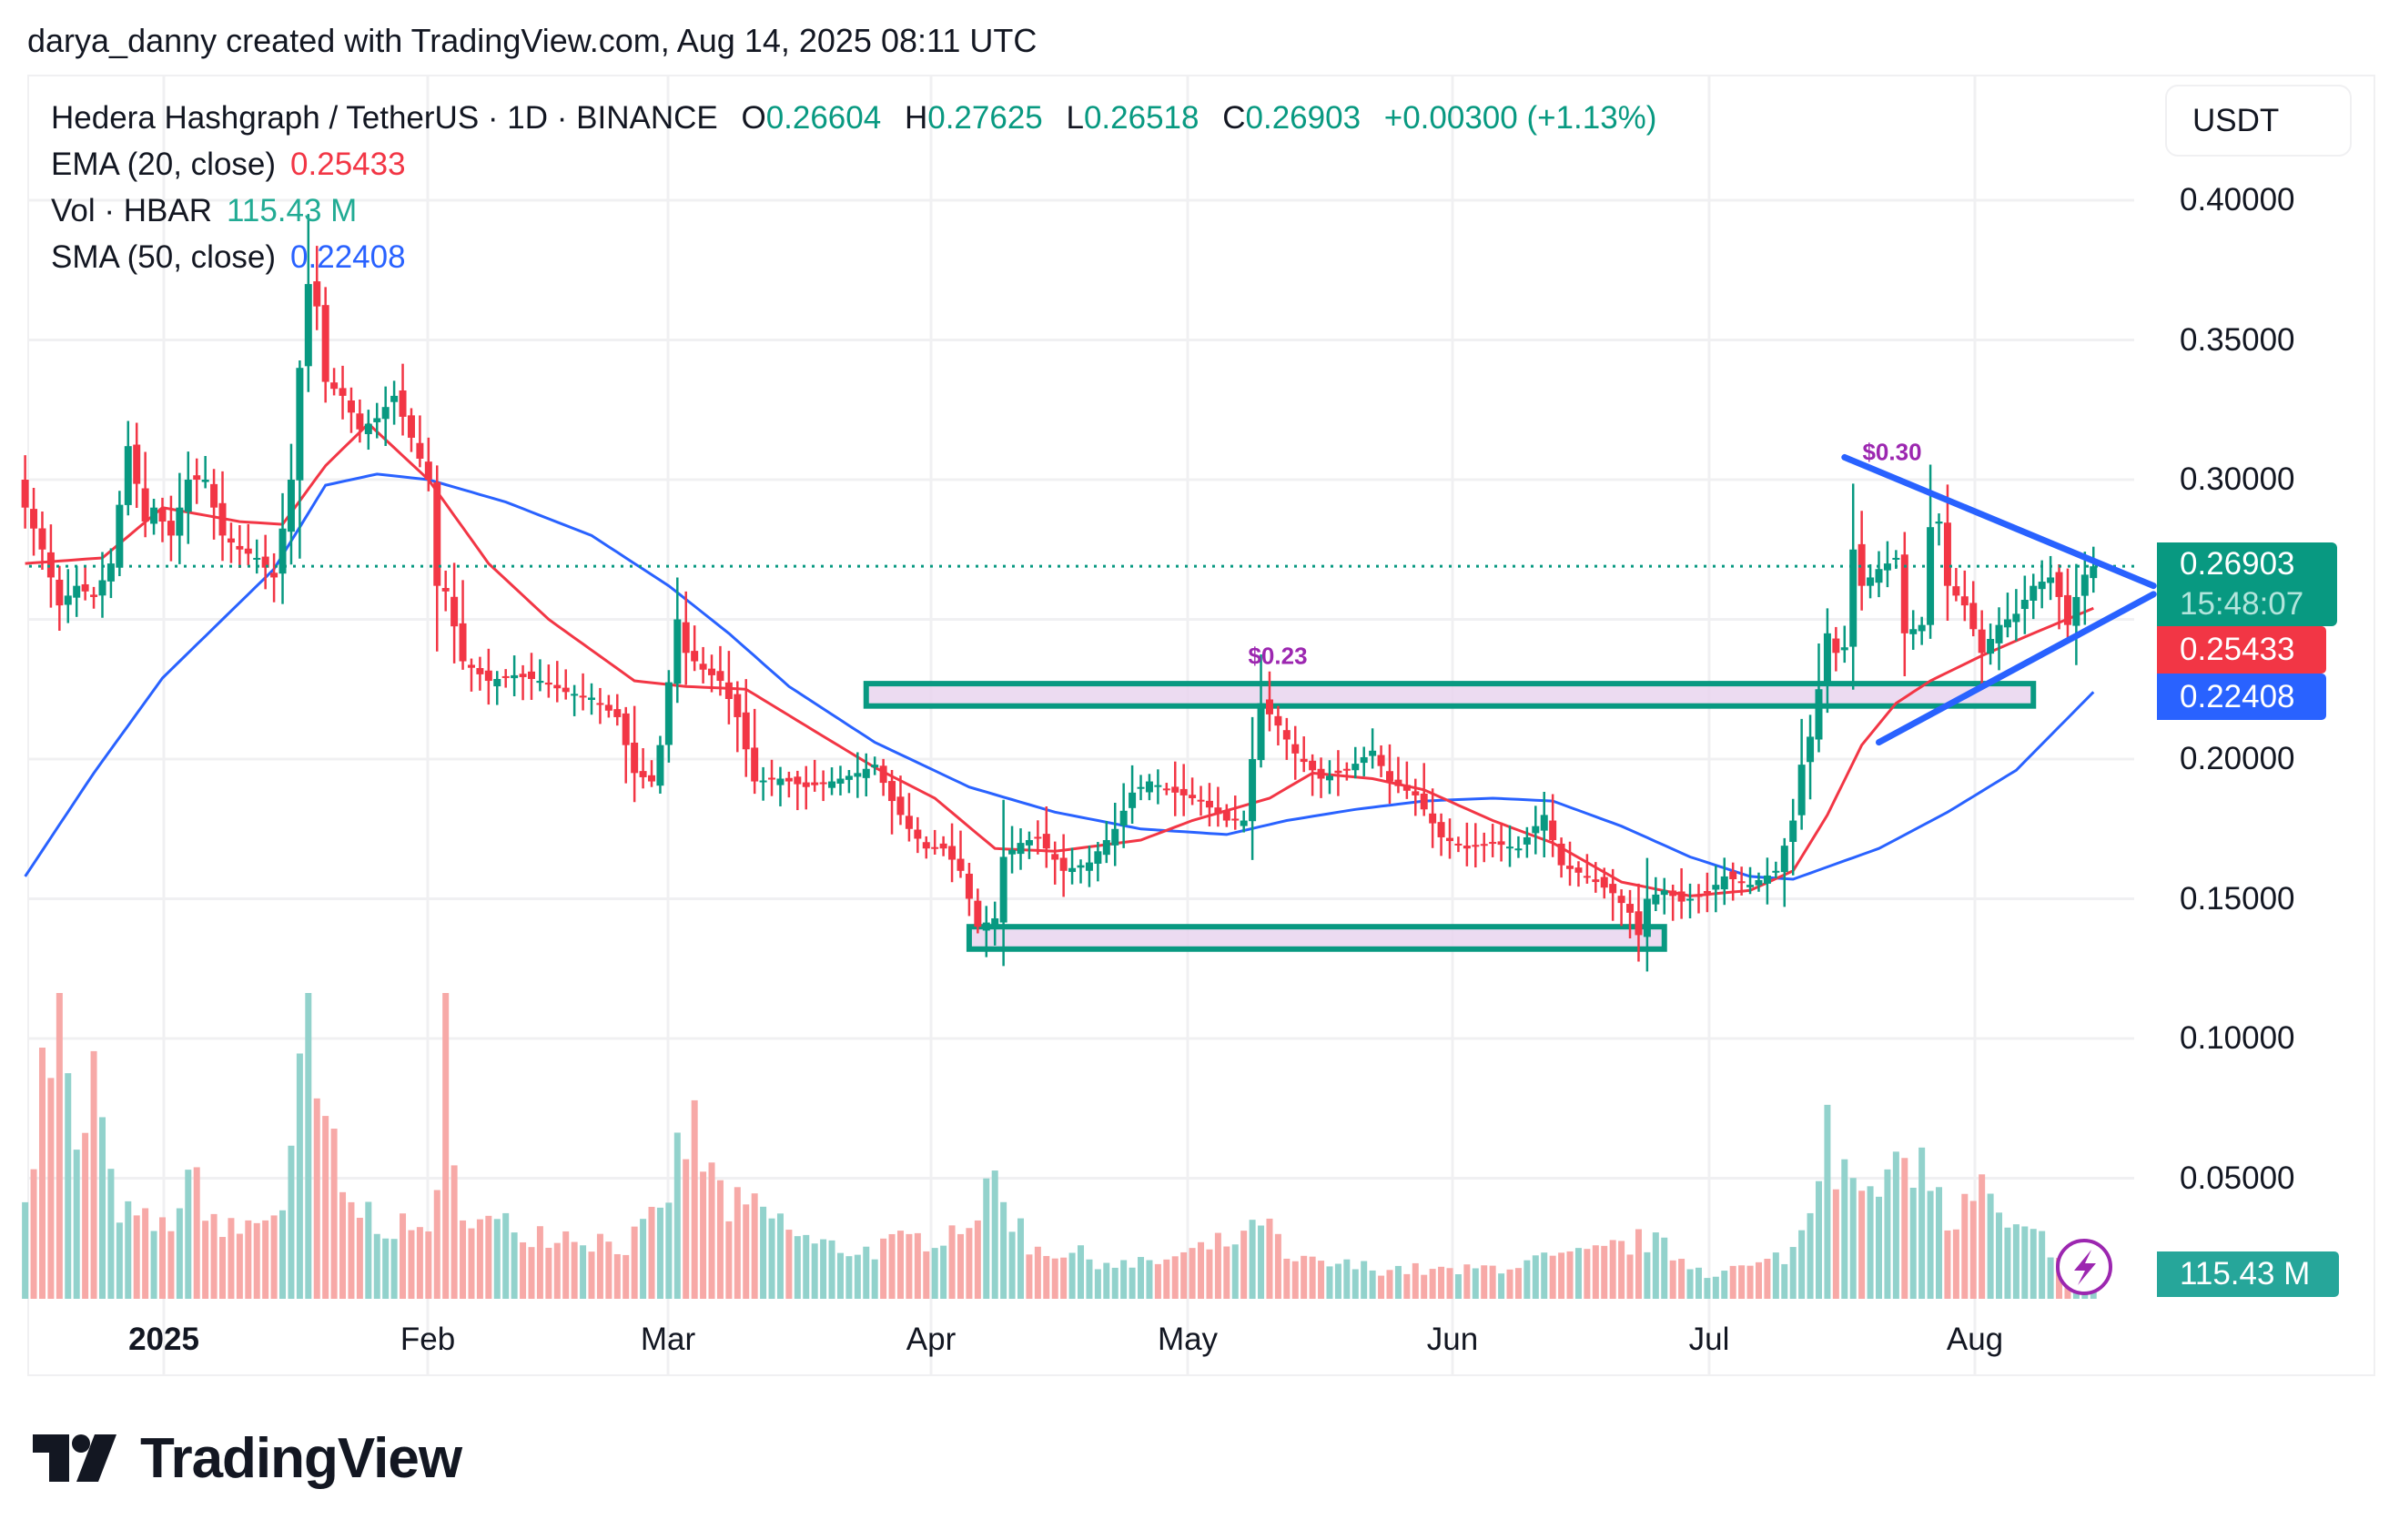  Describe the element at coordinates (1278, 656) in the screenshot. I see `resistance-annotation: $0.23` at that location.